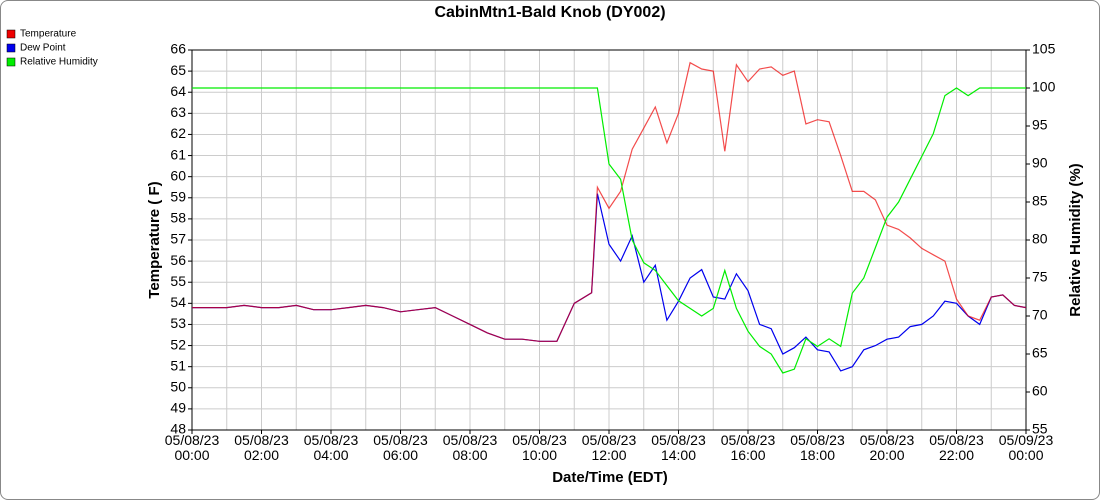 This screenshot has height=500, width=1100. I want to click on x-tick-label: 05/08/23 18:00, so click(817, 447).